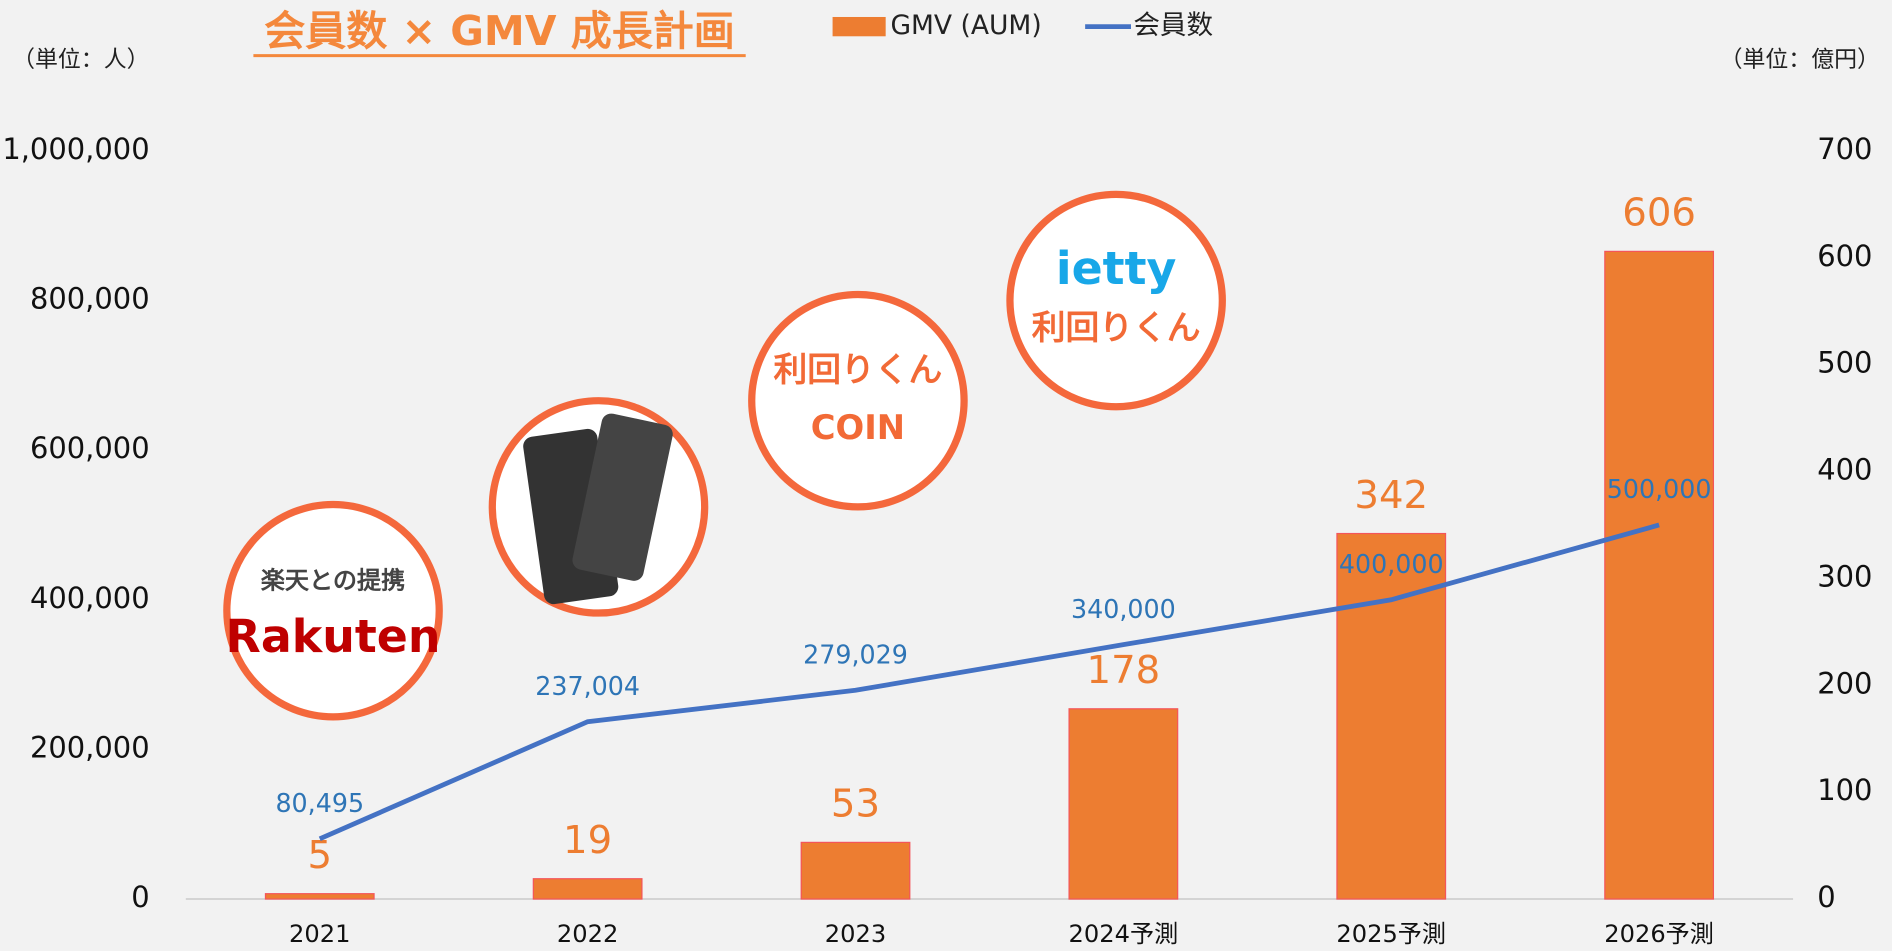 This screenshot has width=1892, height=951. I want to click on y-tick-label: 600,000, so click(90, 448).